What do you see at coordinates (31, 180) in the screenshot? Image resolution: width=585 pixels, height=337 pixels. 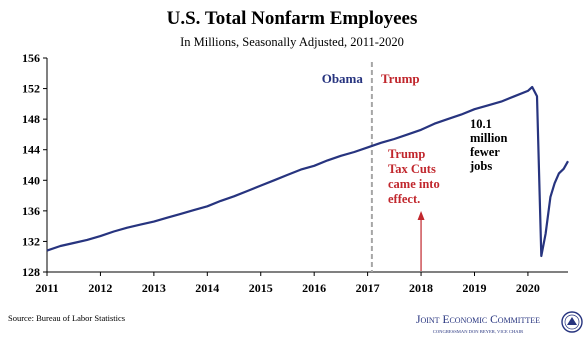 I see `y-tick-label: 140` at bounding box center [31, 180].